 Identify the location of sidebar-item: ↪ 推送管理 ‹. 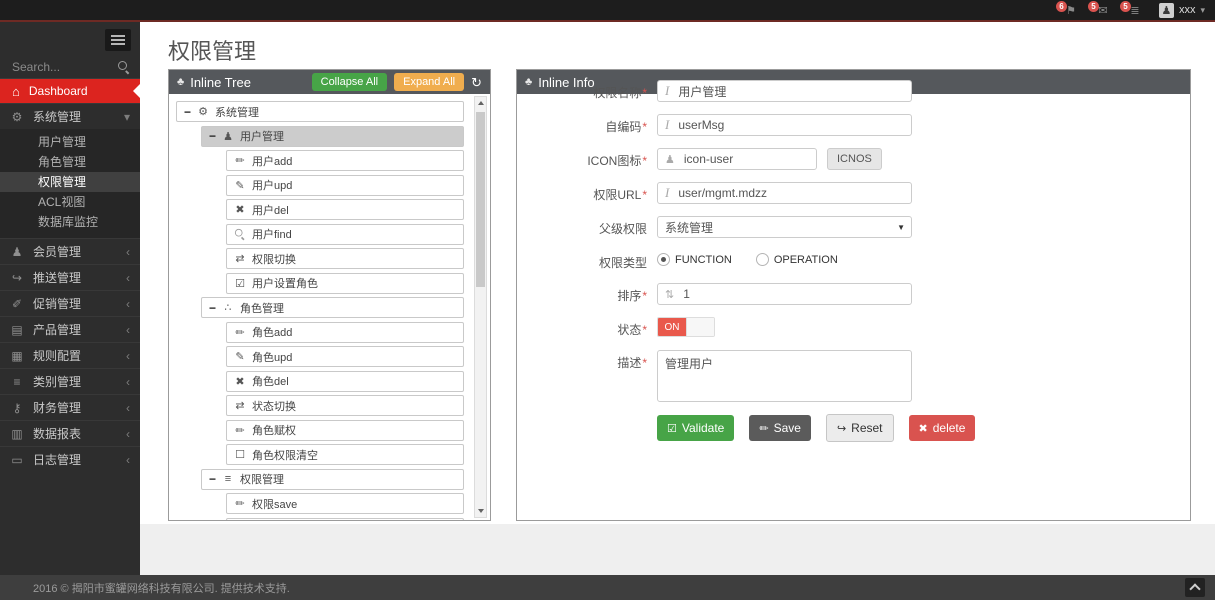
(70, 277).